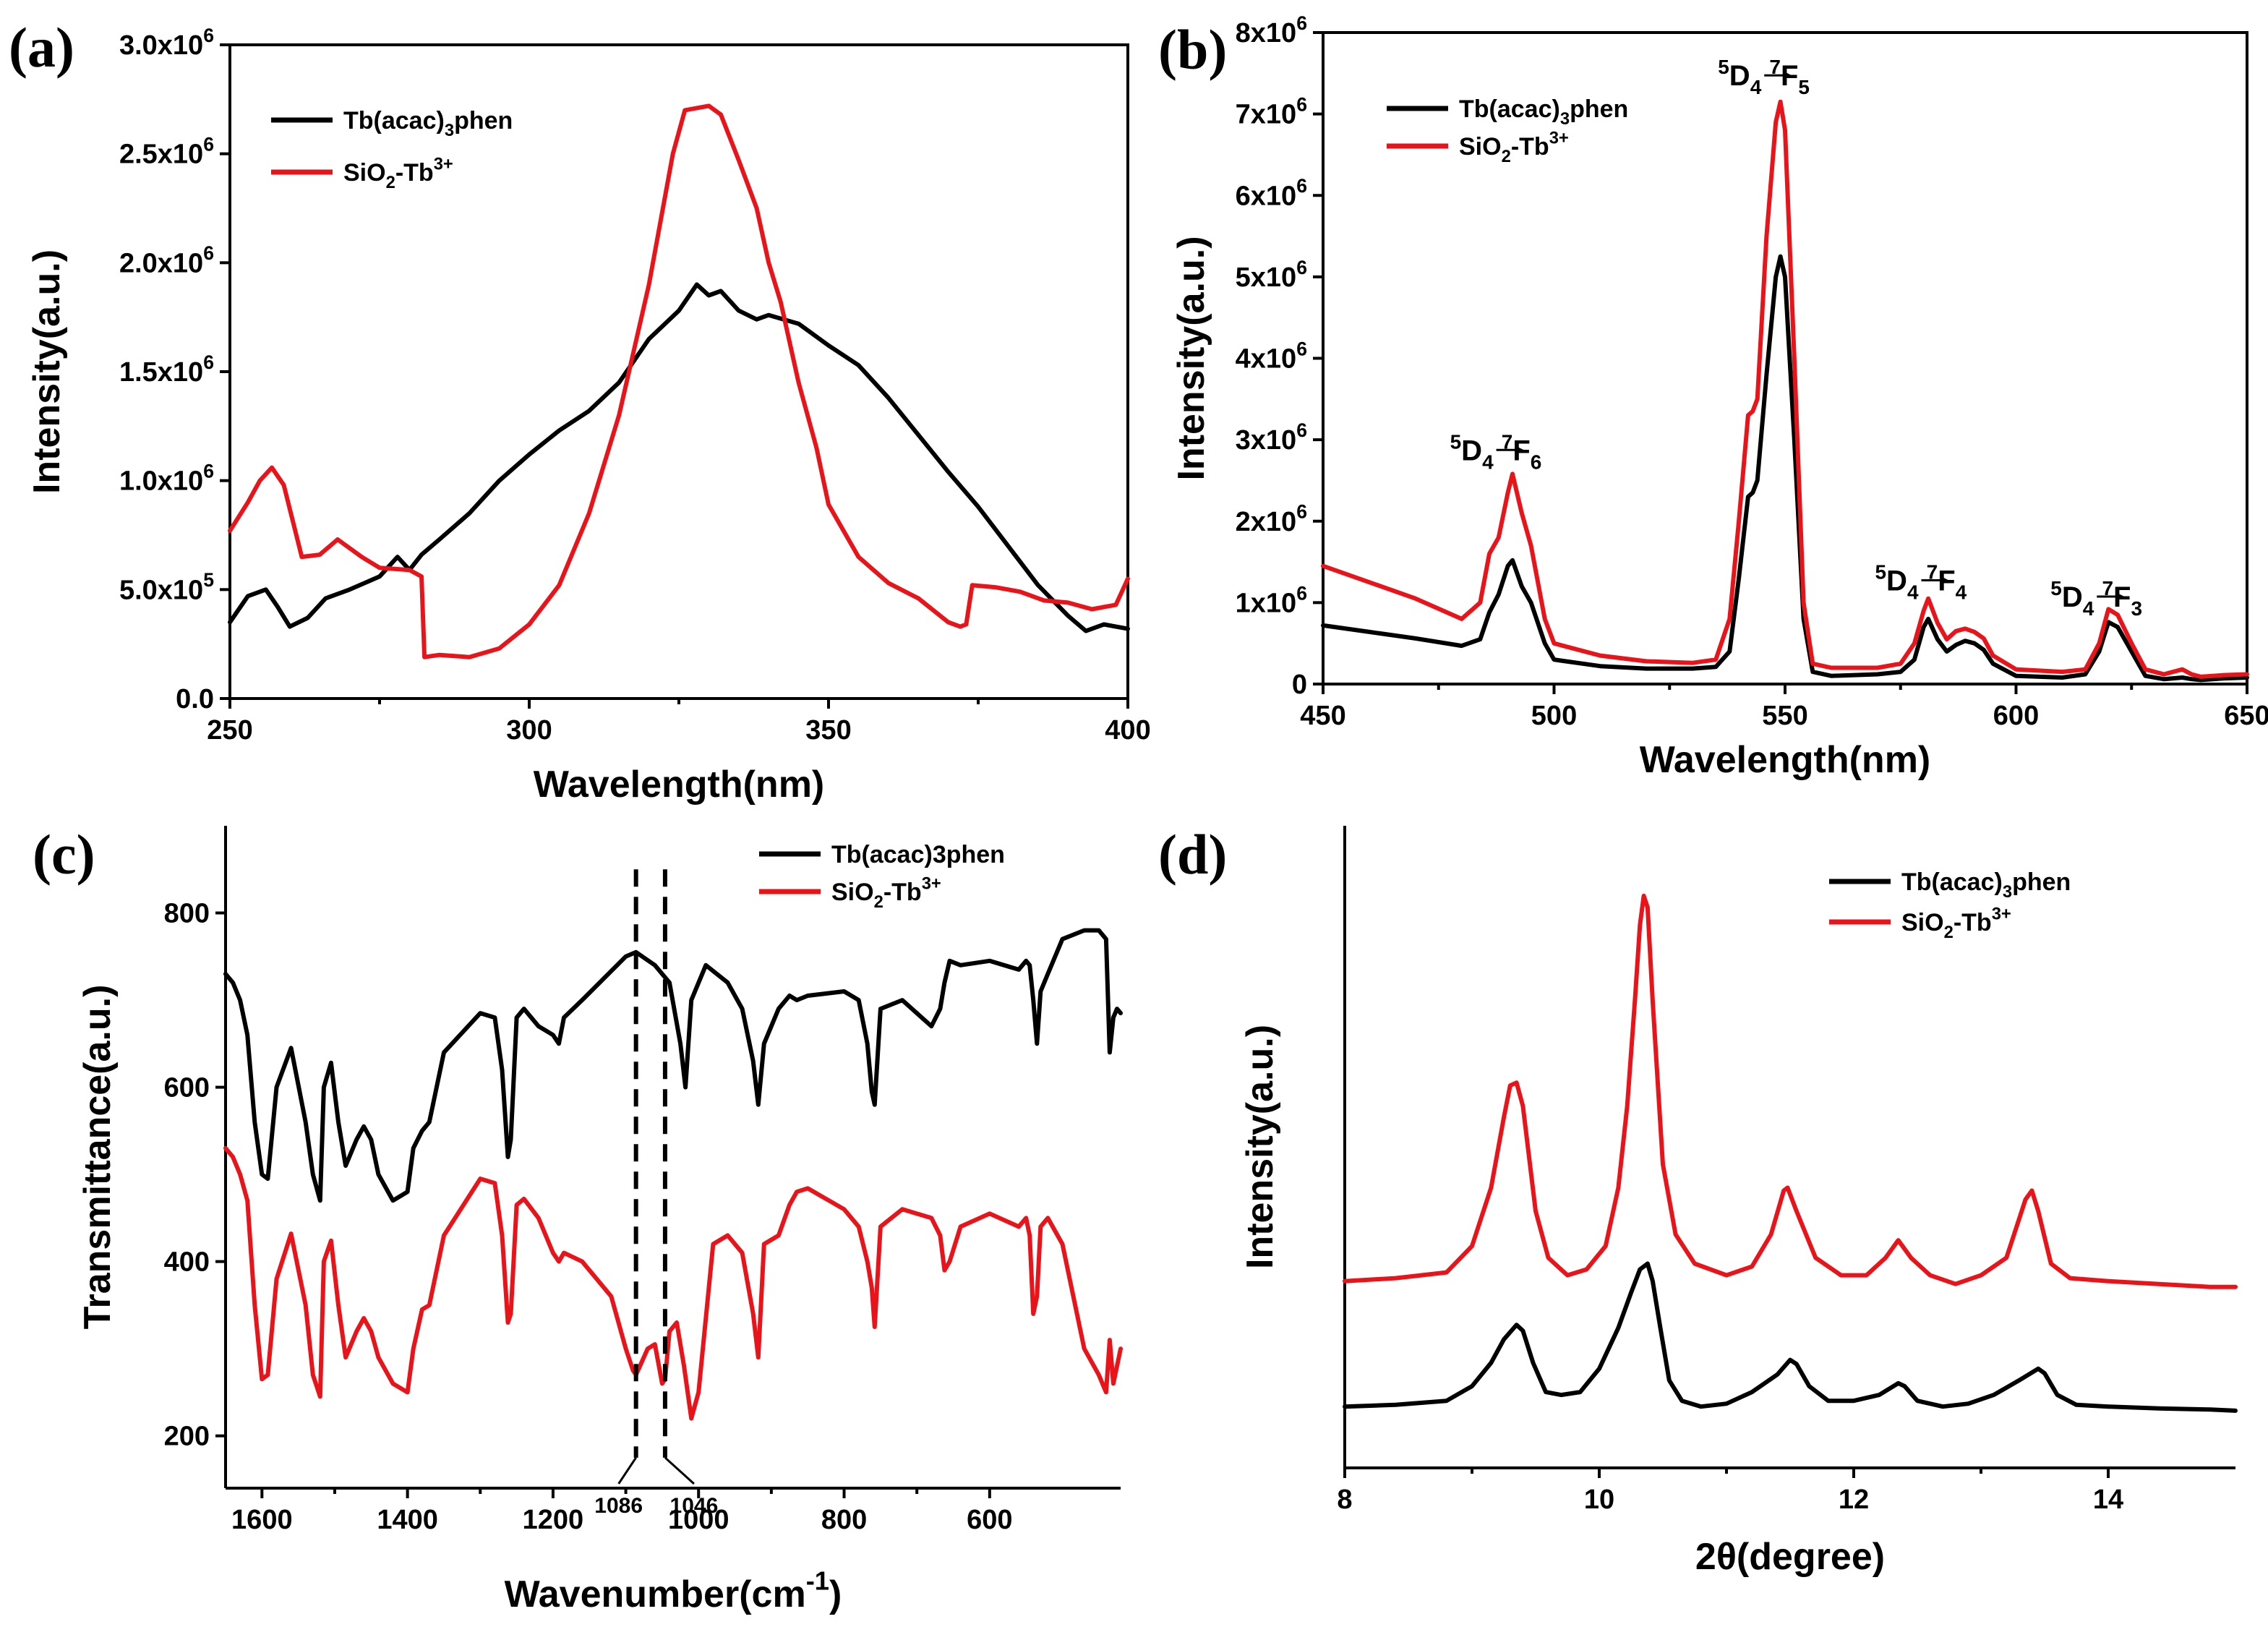  What do you see at coordinates (1271, 519) in the screenshot?
I see `y-tick-label: 2x106​` at bounding box center [1271, 519].